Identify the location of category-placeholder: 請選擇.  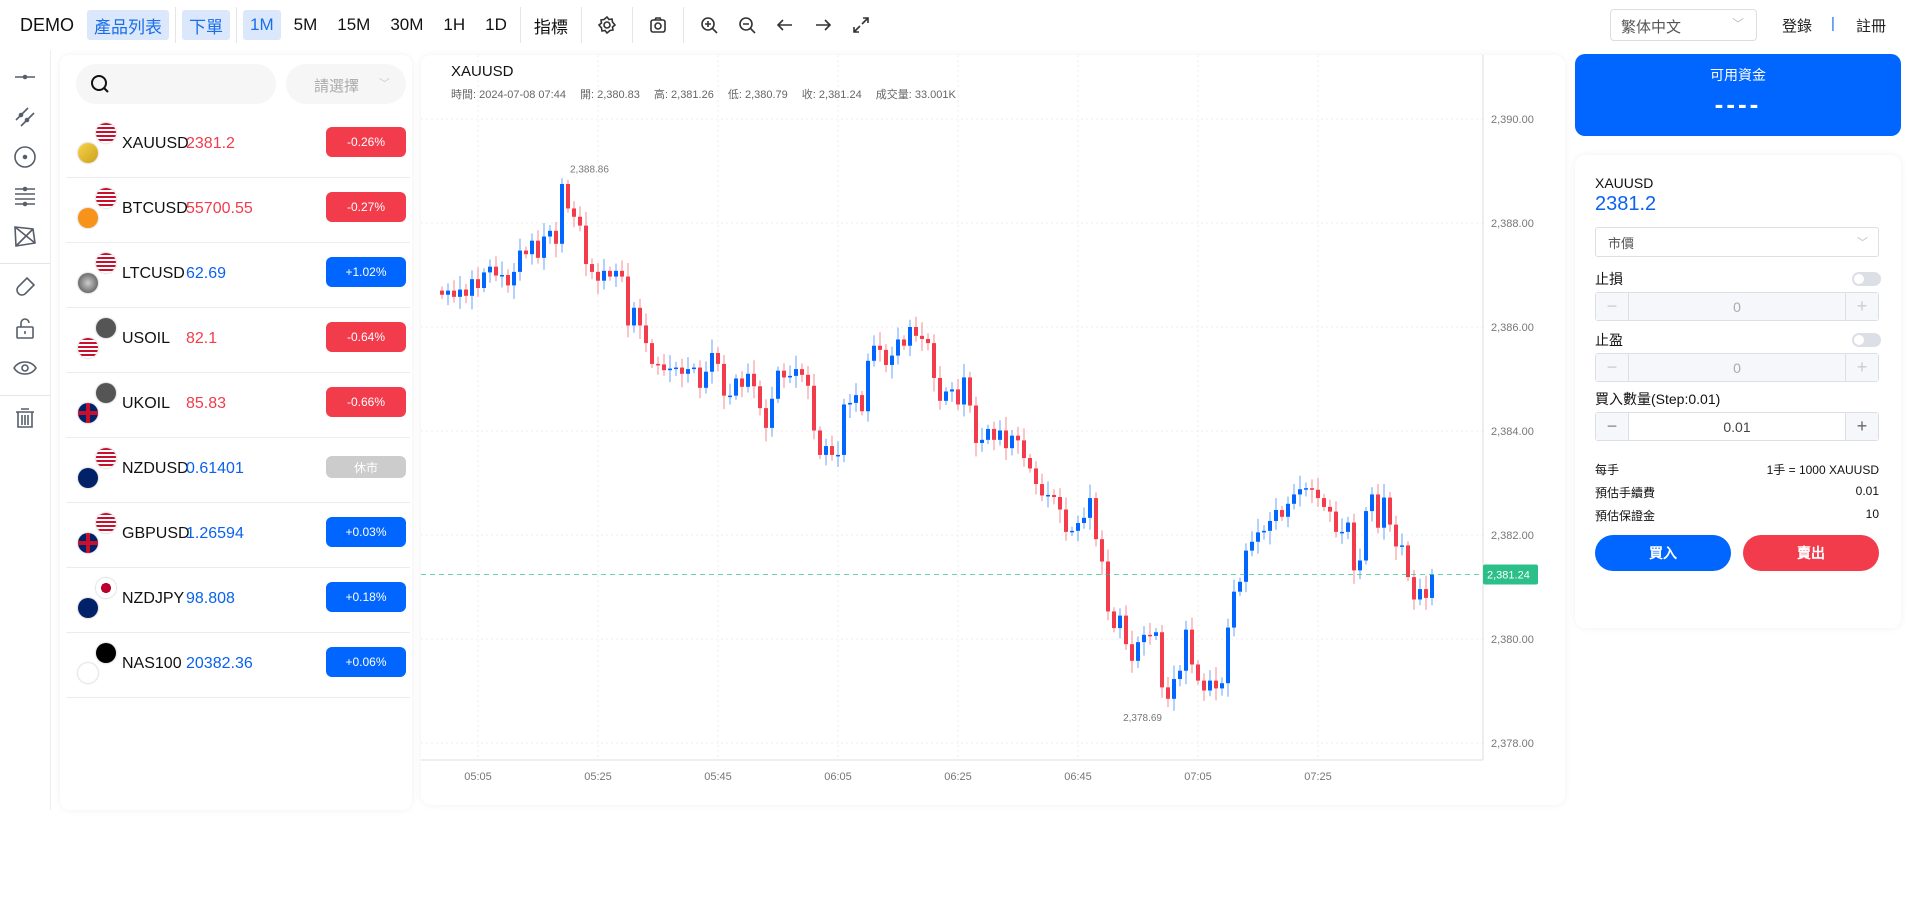
(337, 86).